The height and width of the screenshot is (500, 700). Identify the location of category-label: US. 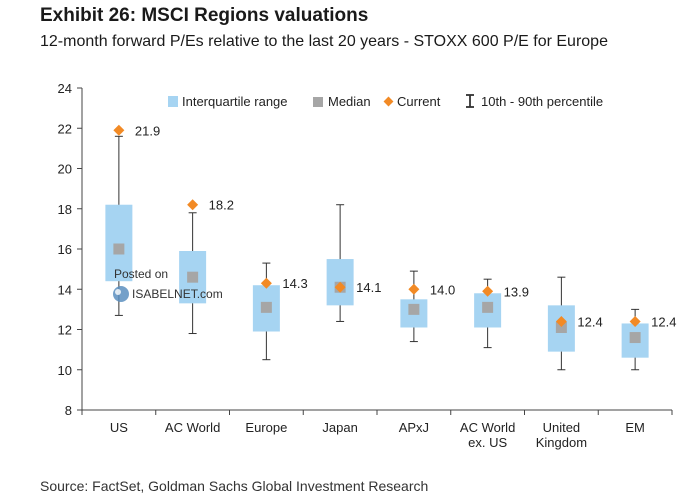
(119, 427).